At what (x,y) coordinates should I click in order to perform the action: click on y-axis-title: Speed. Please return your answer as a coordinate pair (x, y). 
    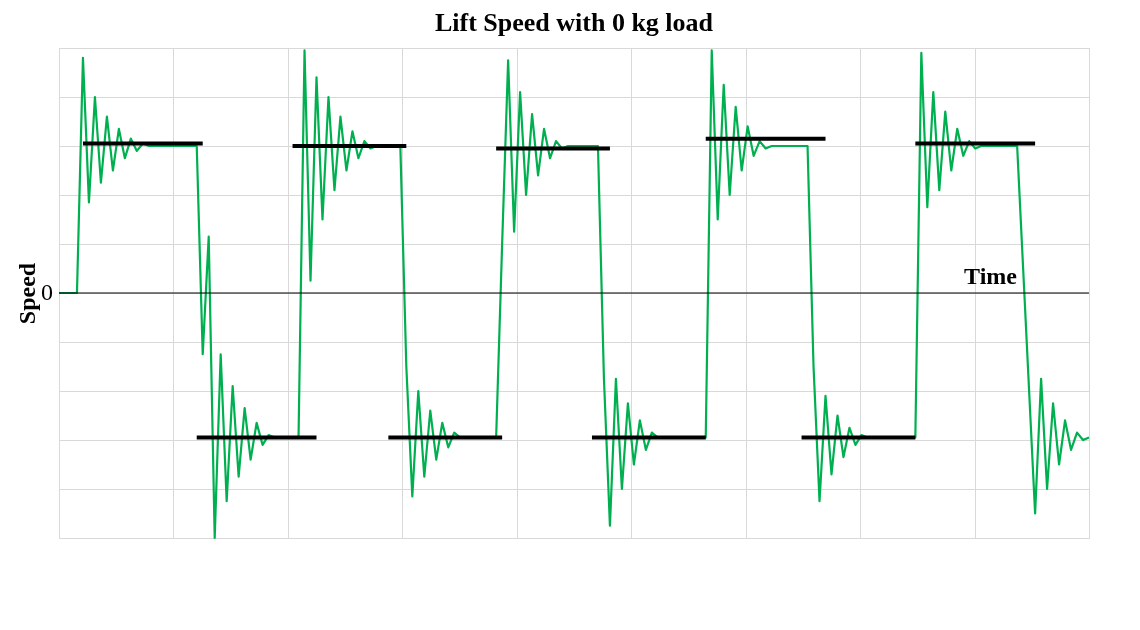
    Looking at the image, I should click on (26, 293).